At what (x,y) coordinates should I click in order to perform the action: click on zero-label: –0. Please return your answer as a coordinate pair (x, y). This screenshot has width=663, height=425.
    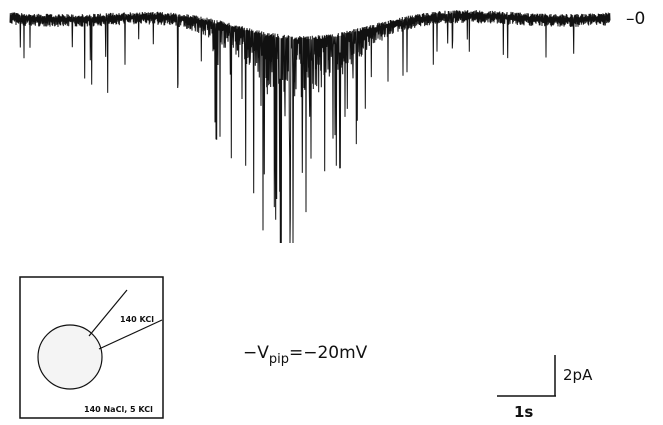
    Looking at the image, I should click on (635, 19).